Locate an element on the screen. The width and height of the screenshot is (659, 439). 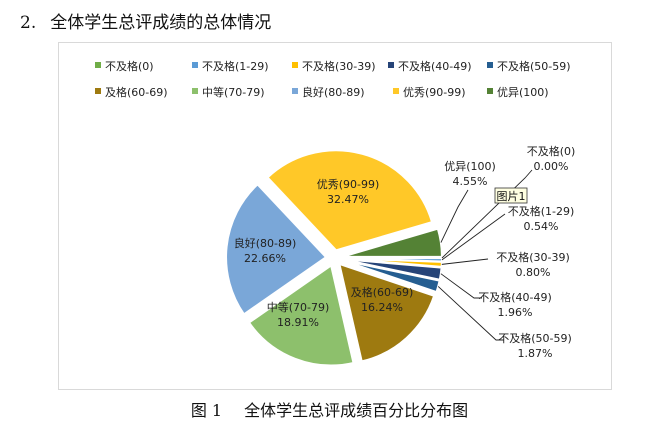
pie-slice-优秀90-99 is located at coordinates (350, 200).